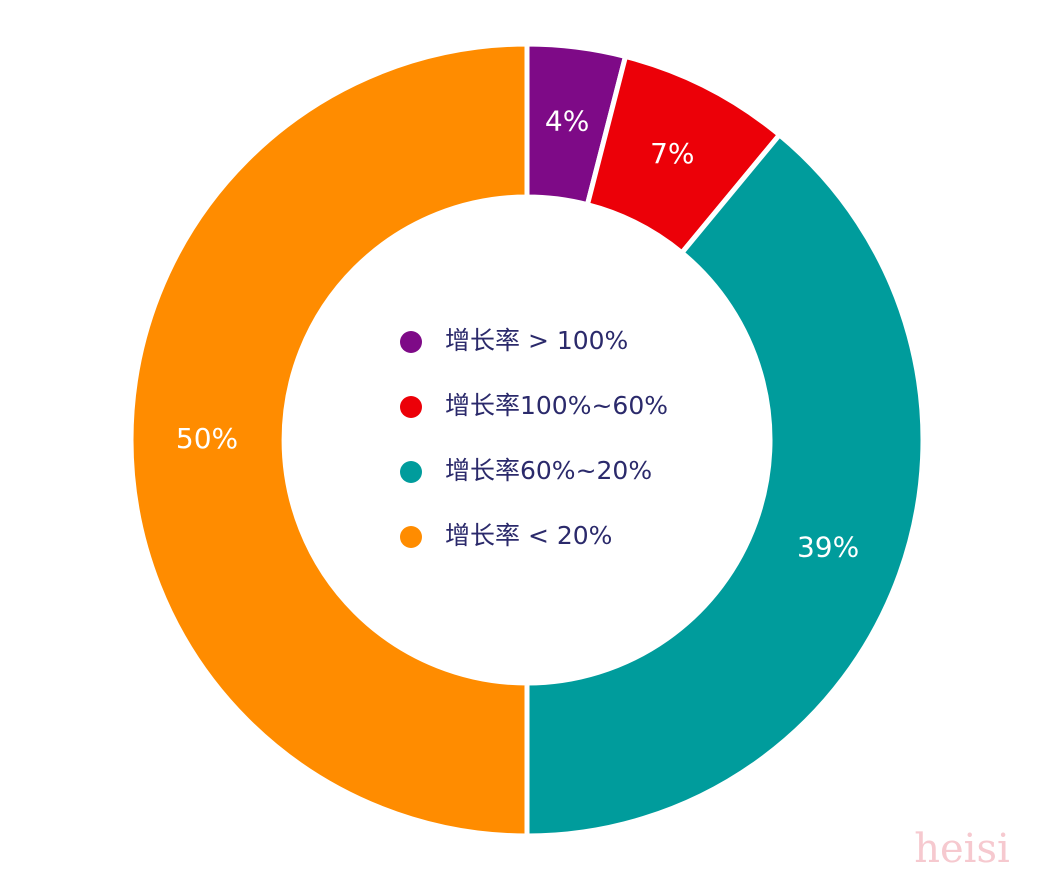  Describe the element at coordinates (828, 546) in the screenshot. I see `value-label: 39%` at that location.